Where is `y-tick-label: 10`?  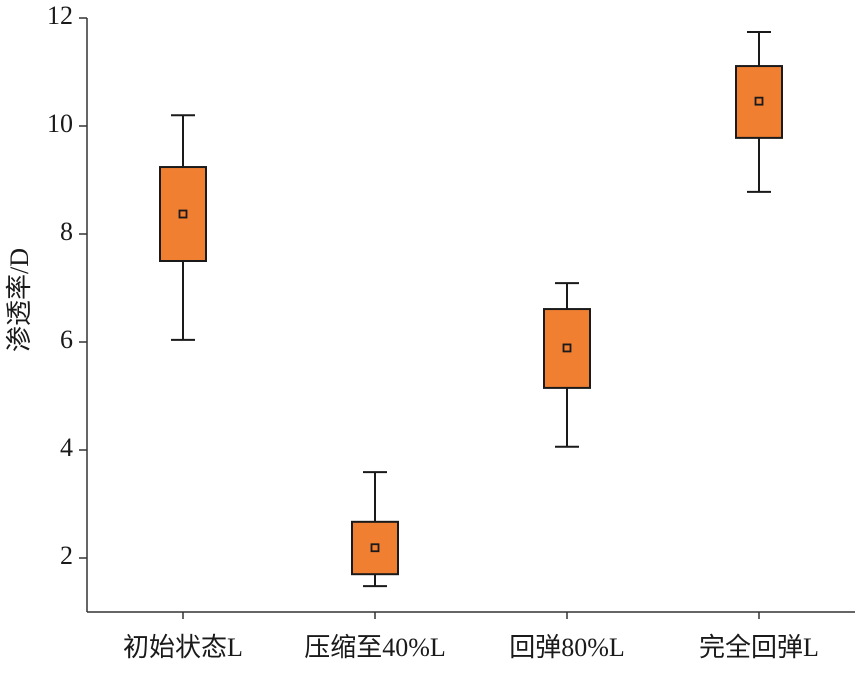 y-tick-label: 10 is located at coordinates (60, 123).